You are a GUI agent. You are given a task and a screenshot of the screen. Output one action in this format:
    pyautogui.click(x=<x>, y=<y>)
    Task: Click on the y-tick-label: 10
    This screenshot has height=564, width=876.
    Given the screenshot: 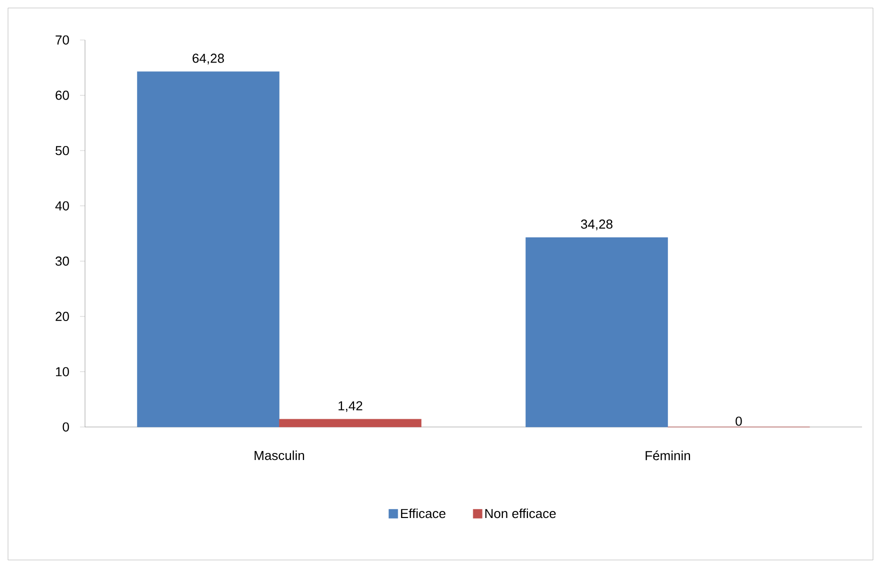 What is the action you would take?
    pyautogui.click(x=62, y=371)
    